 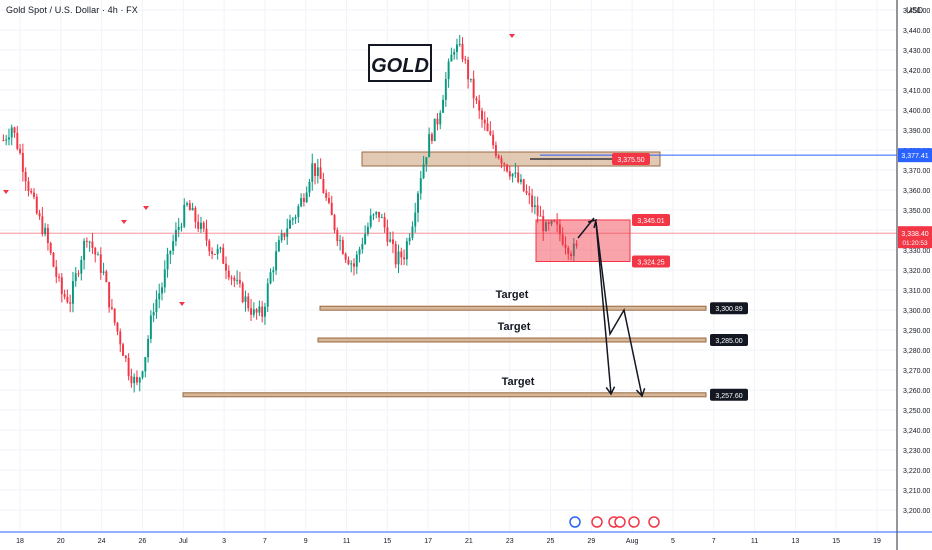 I want to click on y-tick-label: 3,230.00, so click(x=916, y=451).